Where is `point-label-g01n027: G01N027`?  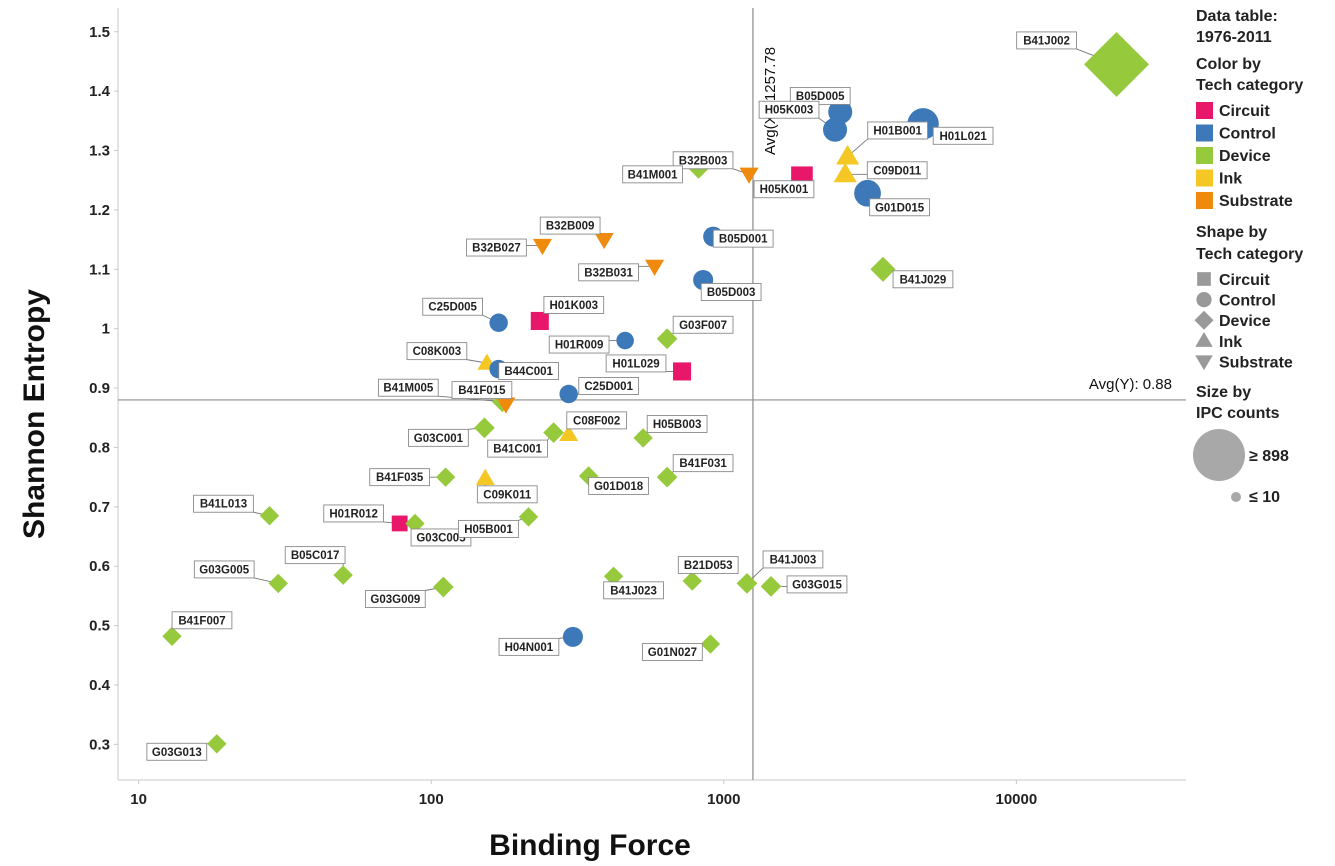 point-label-g01n027: G01N027 is located at coordinates (672, 652).